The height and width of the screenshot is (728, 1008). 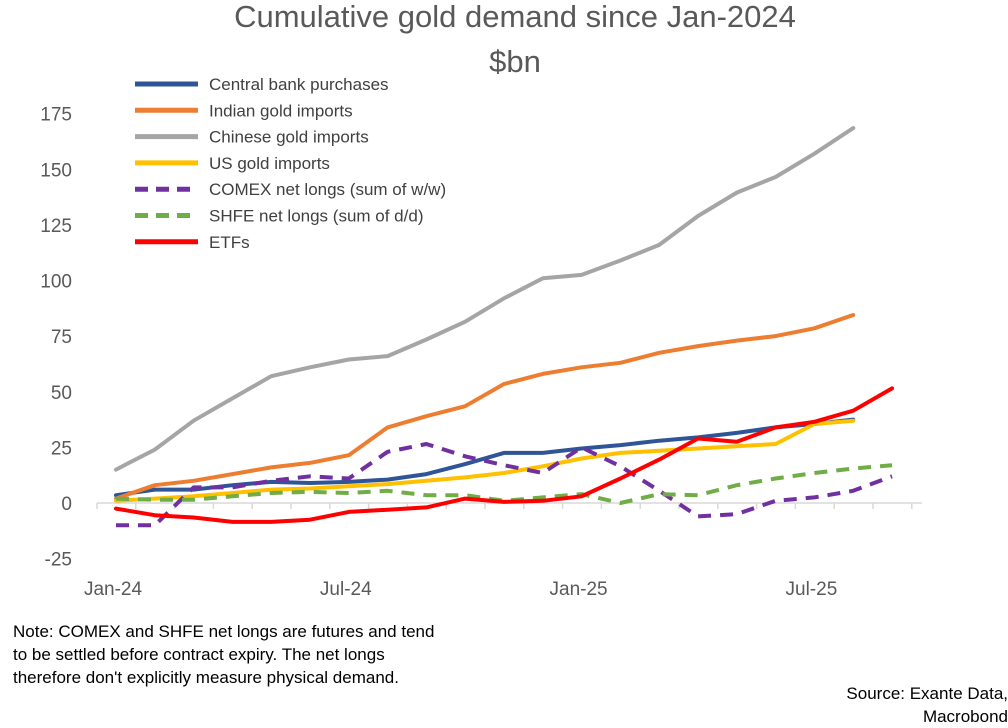 I want to click on x-tick-label: Jul-24, so click(x=346, y=589).